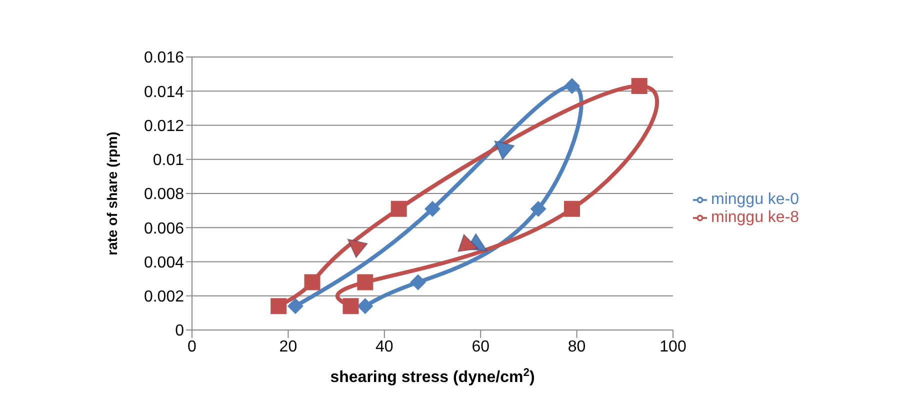  I want to click on x-tick-label: 0, so click(192, 347).